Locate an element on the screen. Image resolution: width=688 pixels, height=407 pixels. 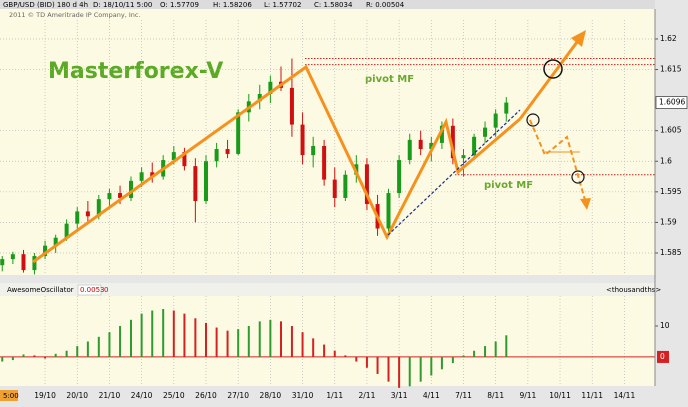
y-tick-label: 0 is located at coordinates (662, 356).